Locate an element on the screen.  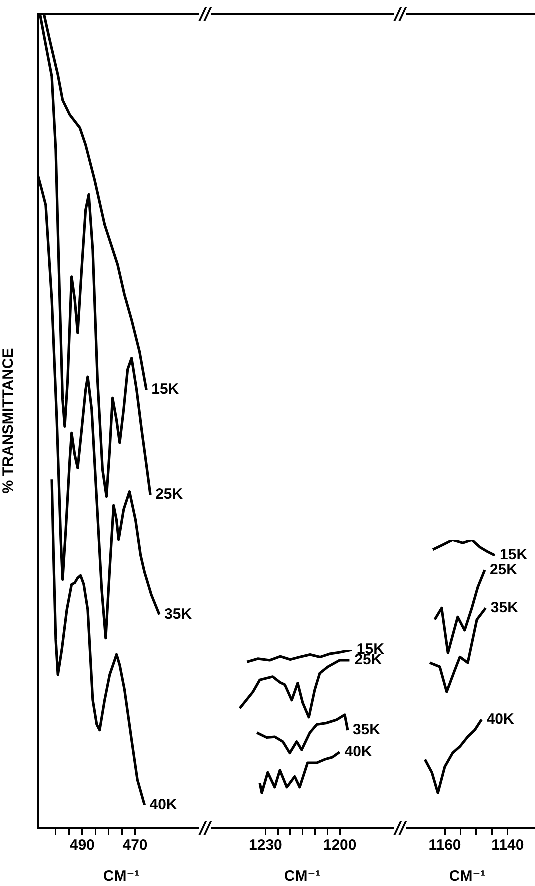
x-tick-label: 1160 is located at coordinates (445, 845).